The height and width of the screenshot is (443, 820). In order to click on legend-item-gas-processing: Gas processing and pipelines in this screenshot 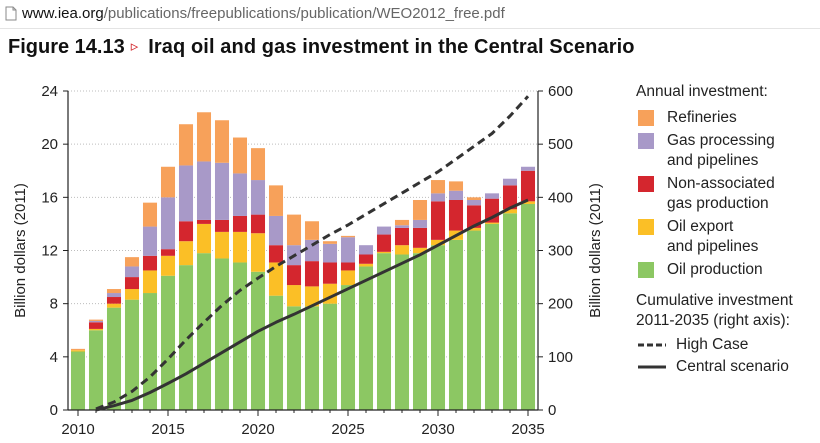, I will do `click(728, 151)`.